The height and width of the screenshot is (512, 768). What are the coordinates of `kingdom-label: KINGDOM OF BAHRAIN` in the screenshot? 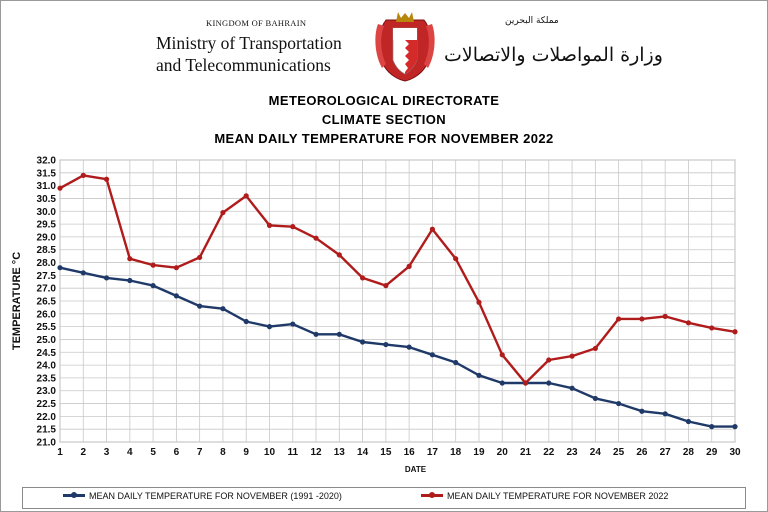 It's located at (256, 23).